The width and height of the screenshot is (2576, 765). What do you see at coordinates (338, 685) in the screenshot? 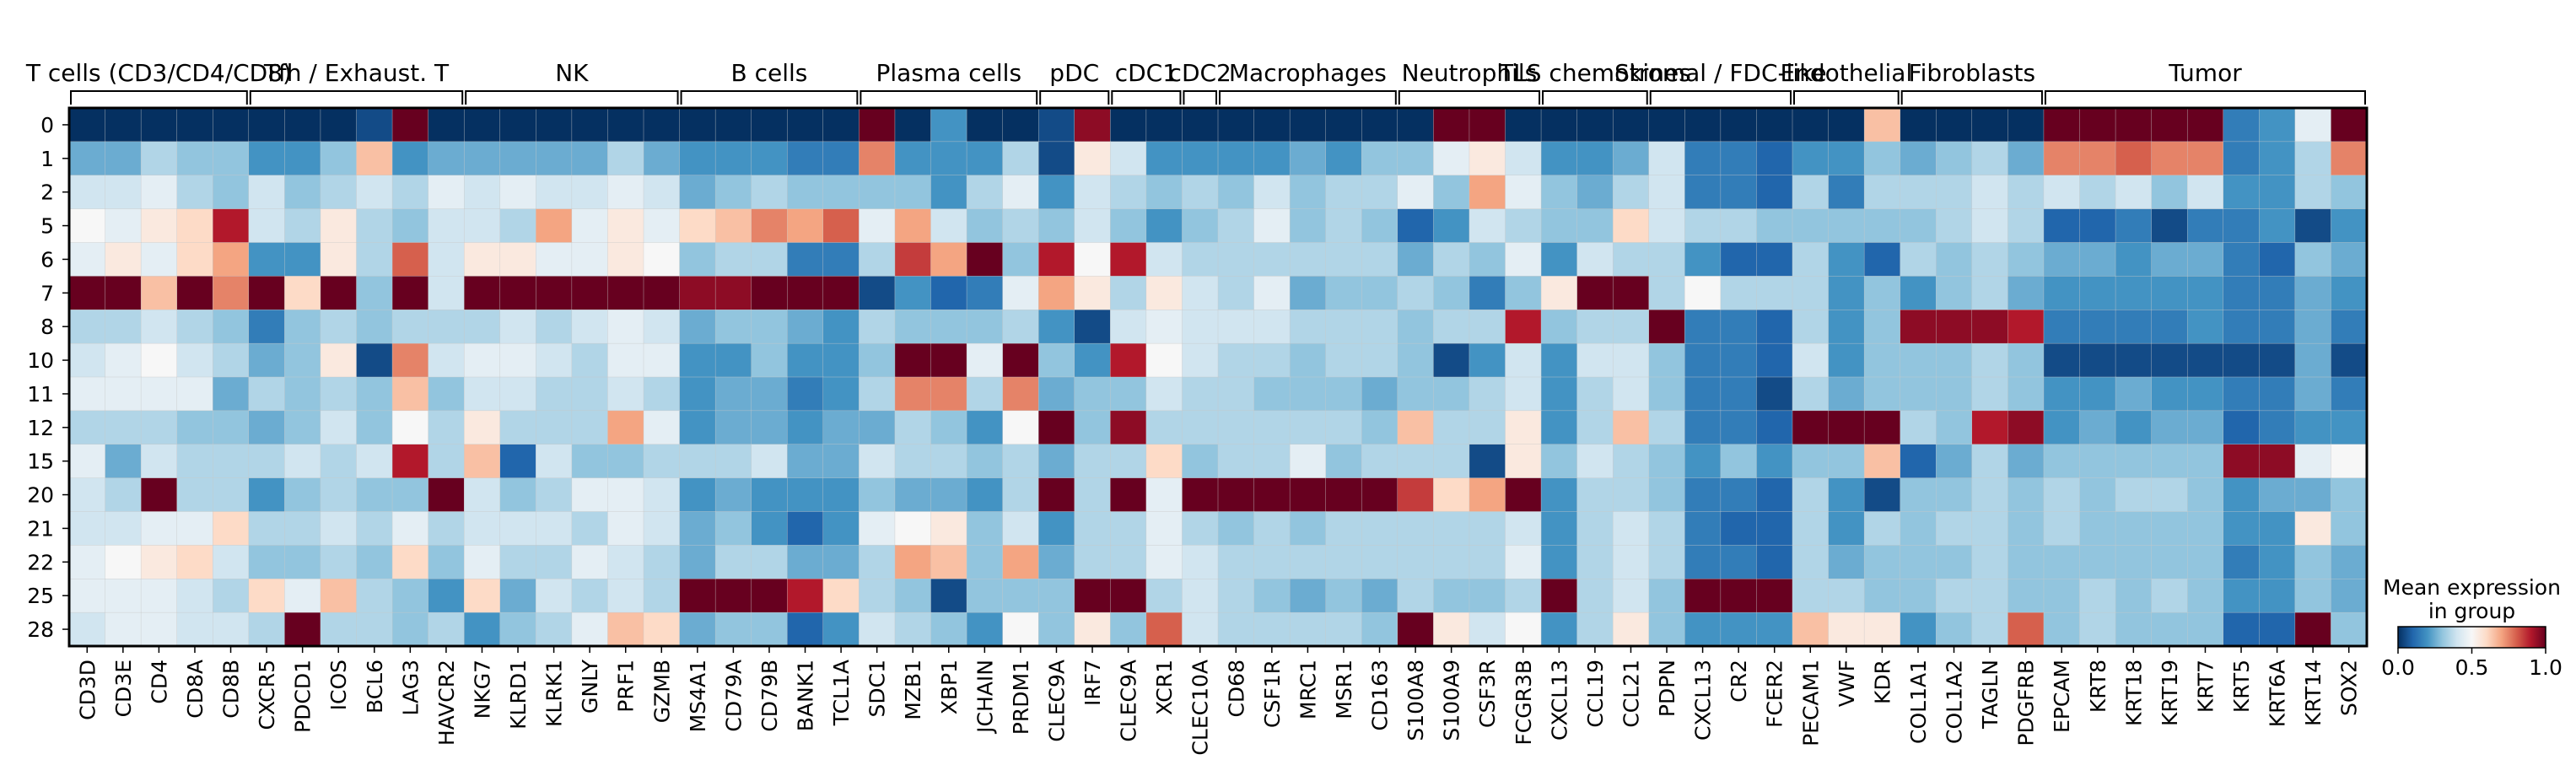
I see `column-label: ICOS` at bounding box center [338, 685].